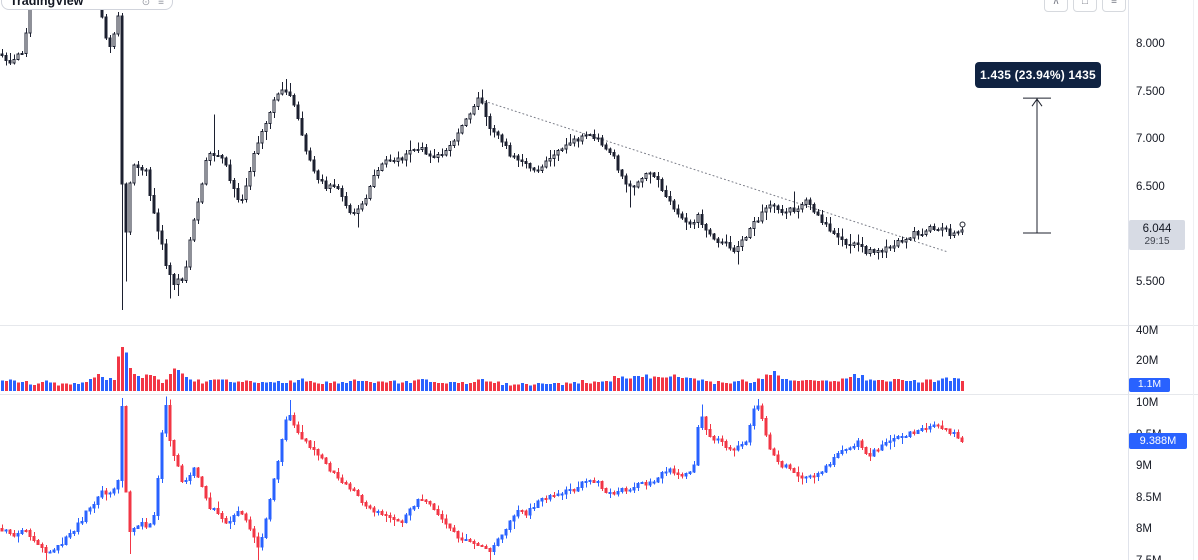 The width and height of the screenshot is (1198, 560). What do you see at coordinates (1144, 466) in the screenshot?
I see `lower-axis-tick: 9M` at bounding box center [1144, 466].